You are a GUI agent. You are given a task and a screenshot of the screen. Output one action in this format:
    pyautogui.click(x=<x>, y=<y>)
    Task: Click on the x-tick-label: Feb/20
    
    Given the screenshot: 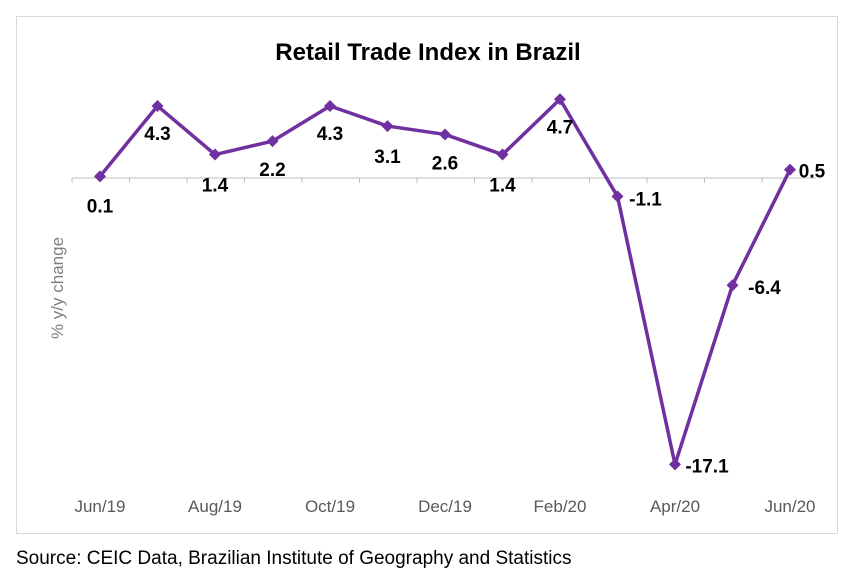 What is the action you would take?
    pyautogui.click(x=560, y=506)
    